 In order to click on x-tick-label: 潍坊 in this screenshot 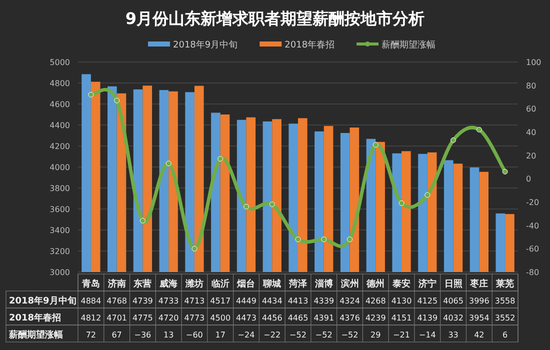, I will do `click(194, 284)`.